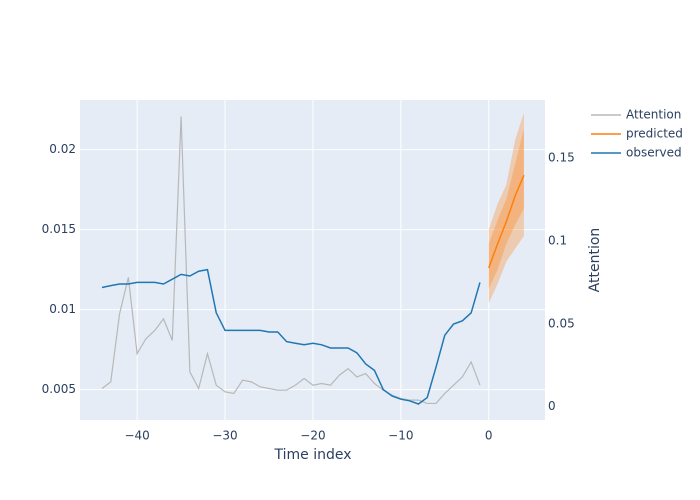  I want to click on y-tick-label: 0.02, so click(62, 149).